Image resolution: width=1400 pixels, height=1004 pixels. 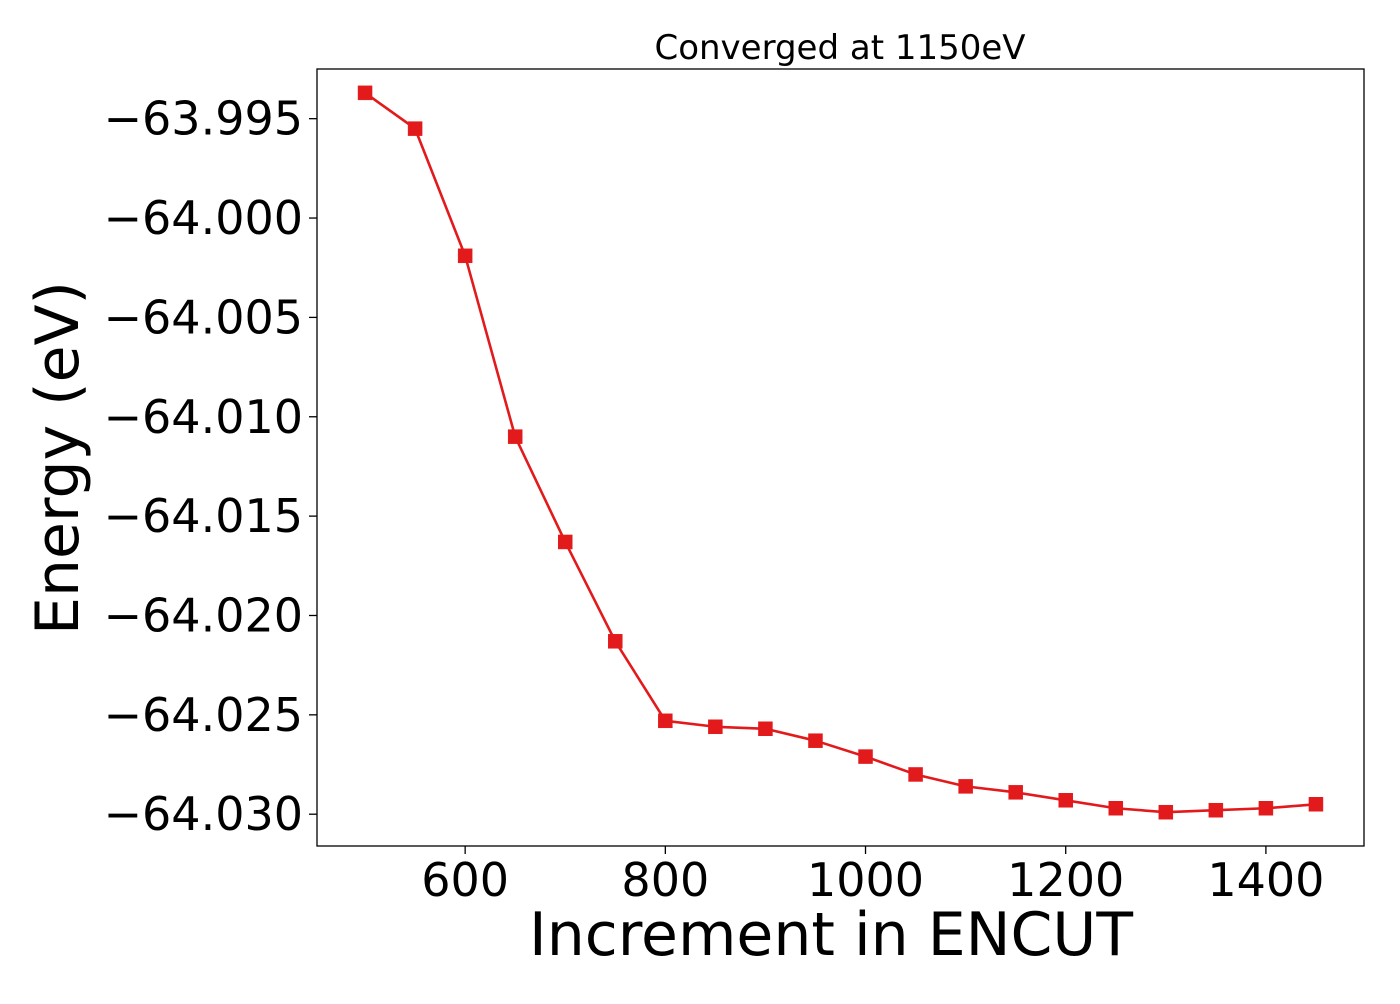 What do you see at coordinates (204, 516) in the screenshot?
I see `y-tick-label: −64.015` at bounding box center [204, 516].